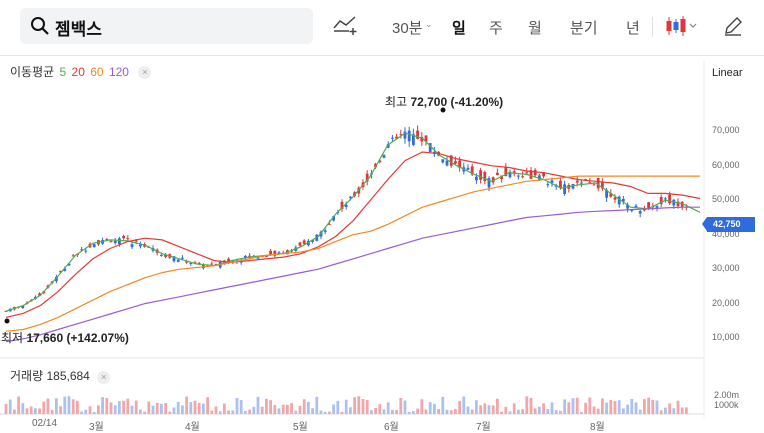  Describe the element at coordinates (78, 29) in the screenshot. I see `search-query: 젬백스` at that location.